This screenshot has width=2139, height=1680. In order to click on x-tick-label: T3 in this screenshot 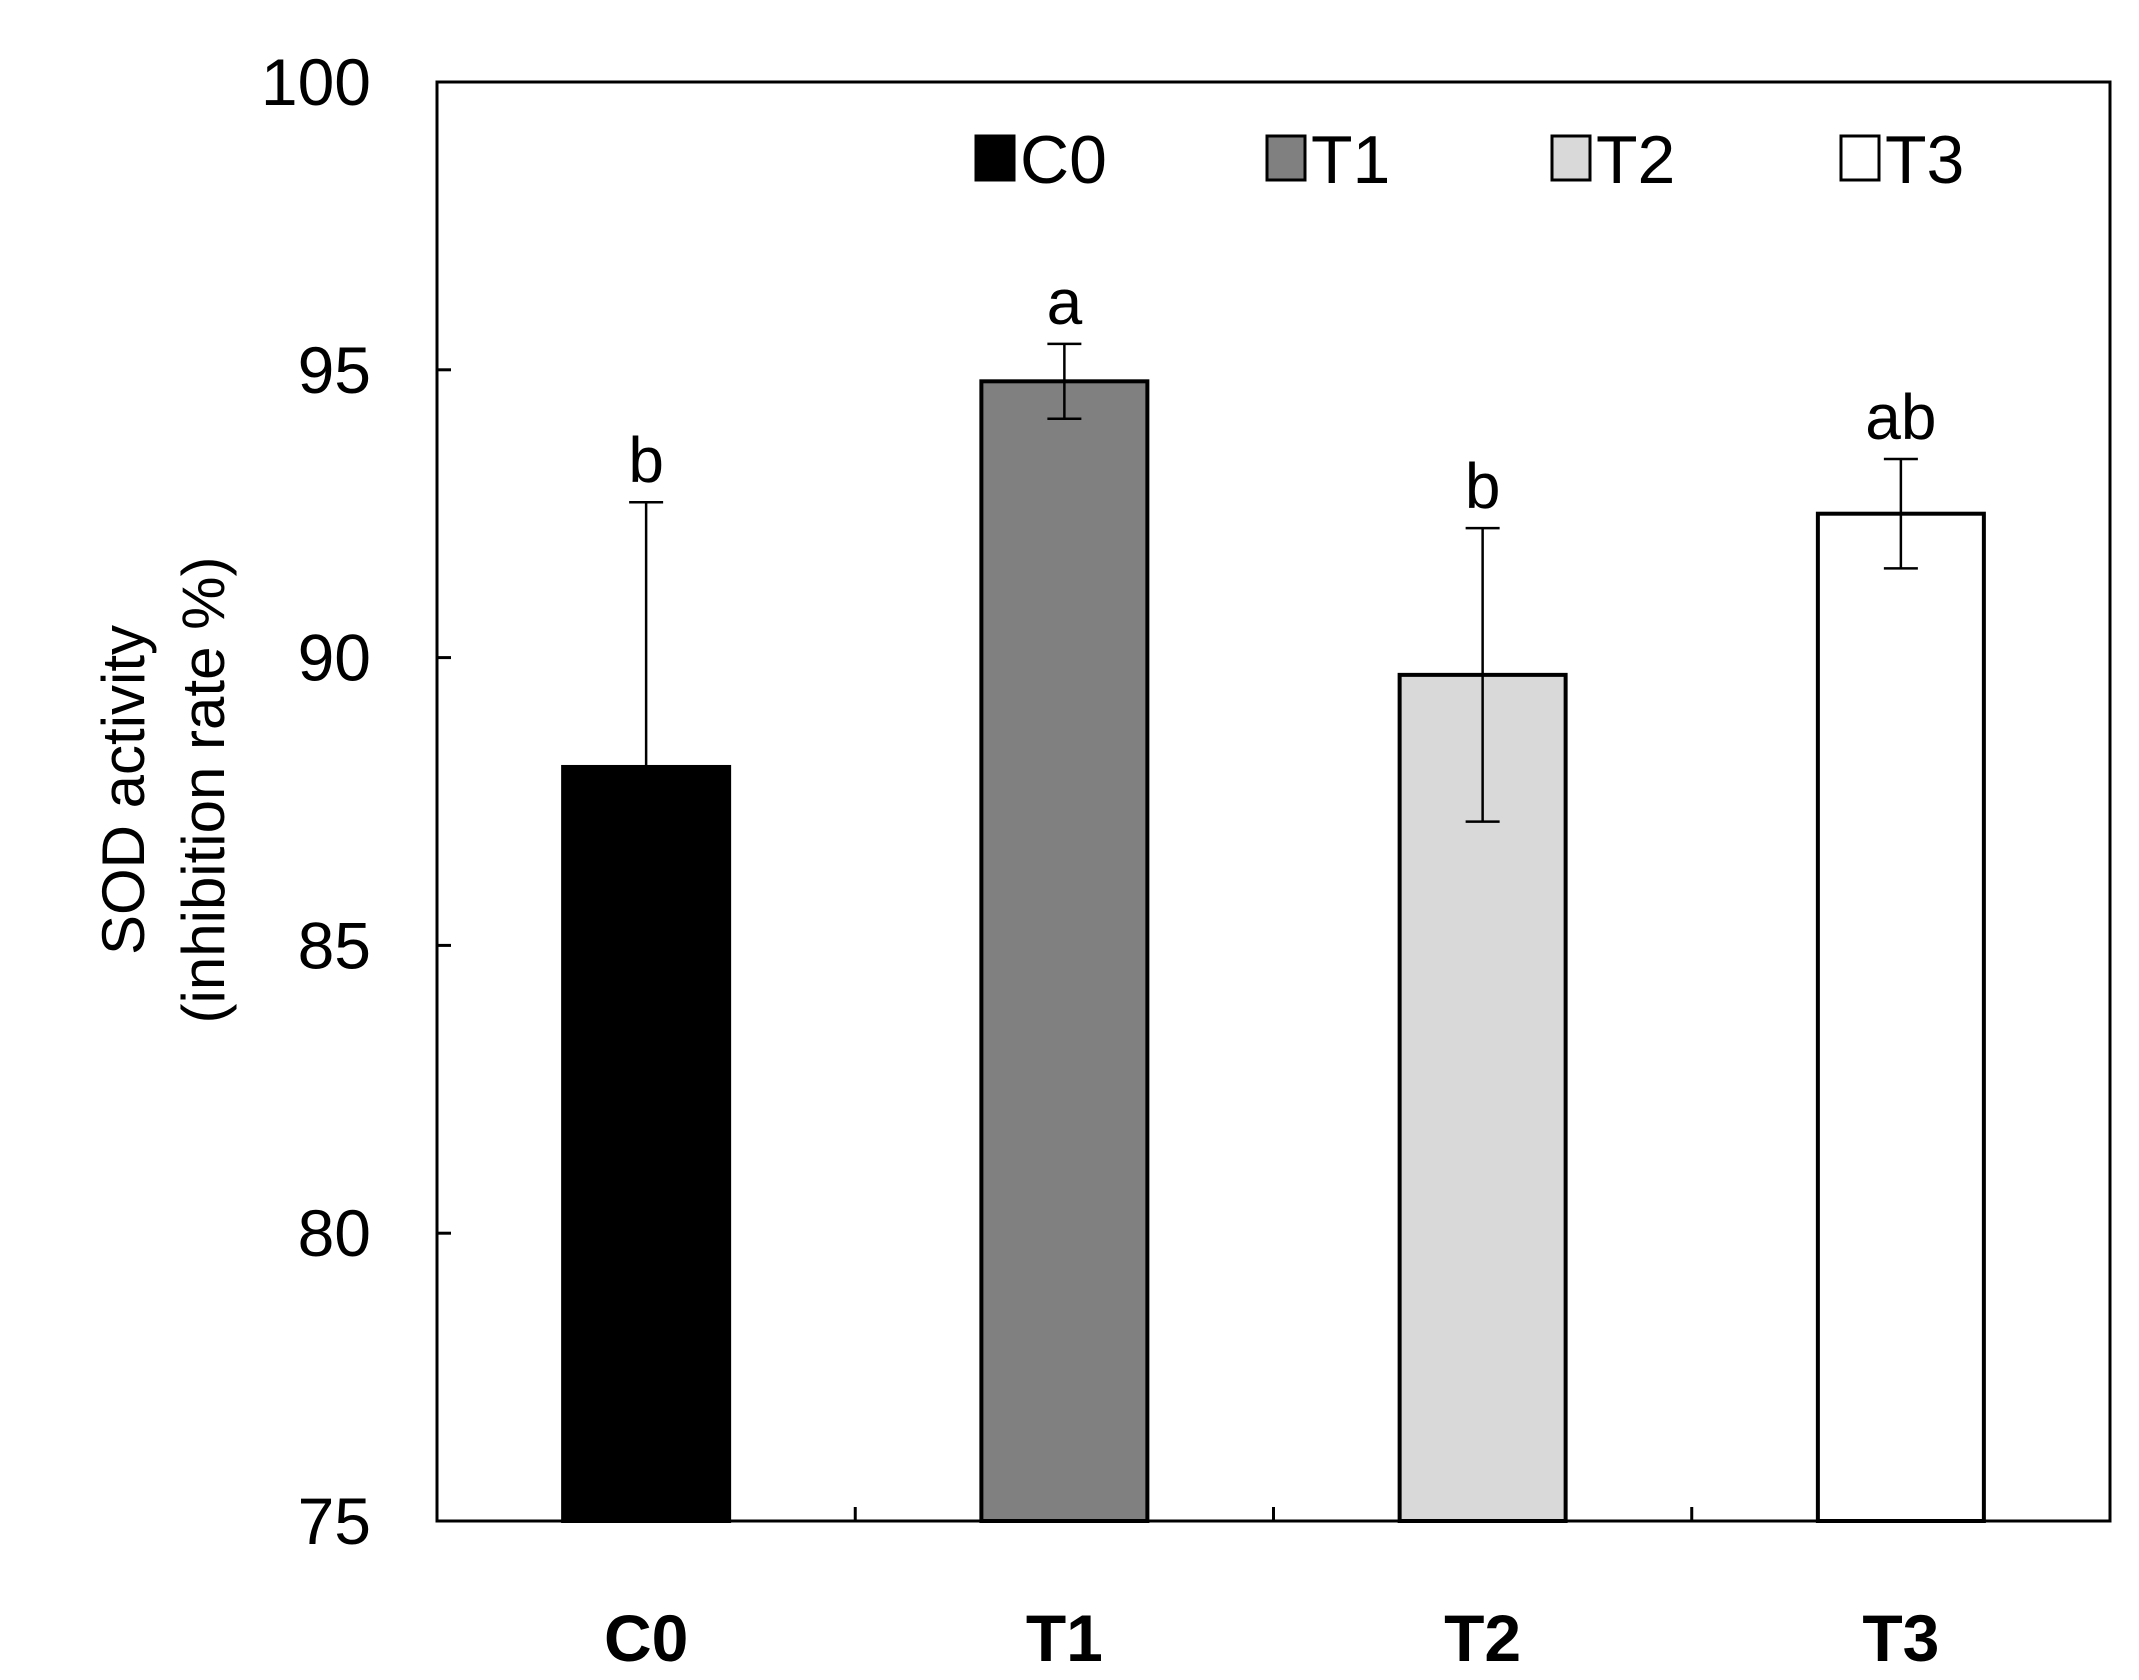, I will do `click(1900, 1638)`.